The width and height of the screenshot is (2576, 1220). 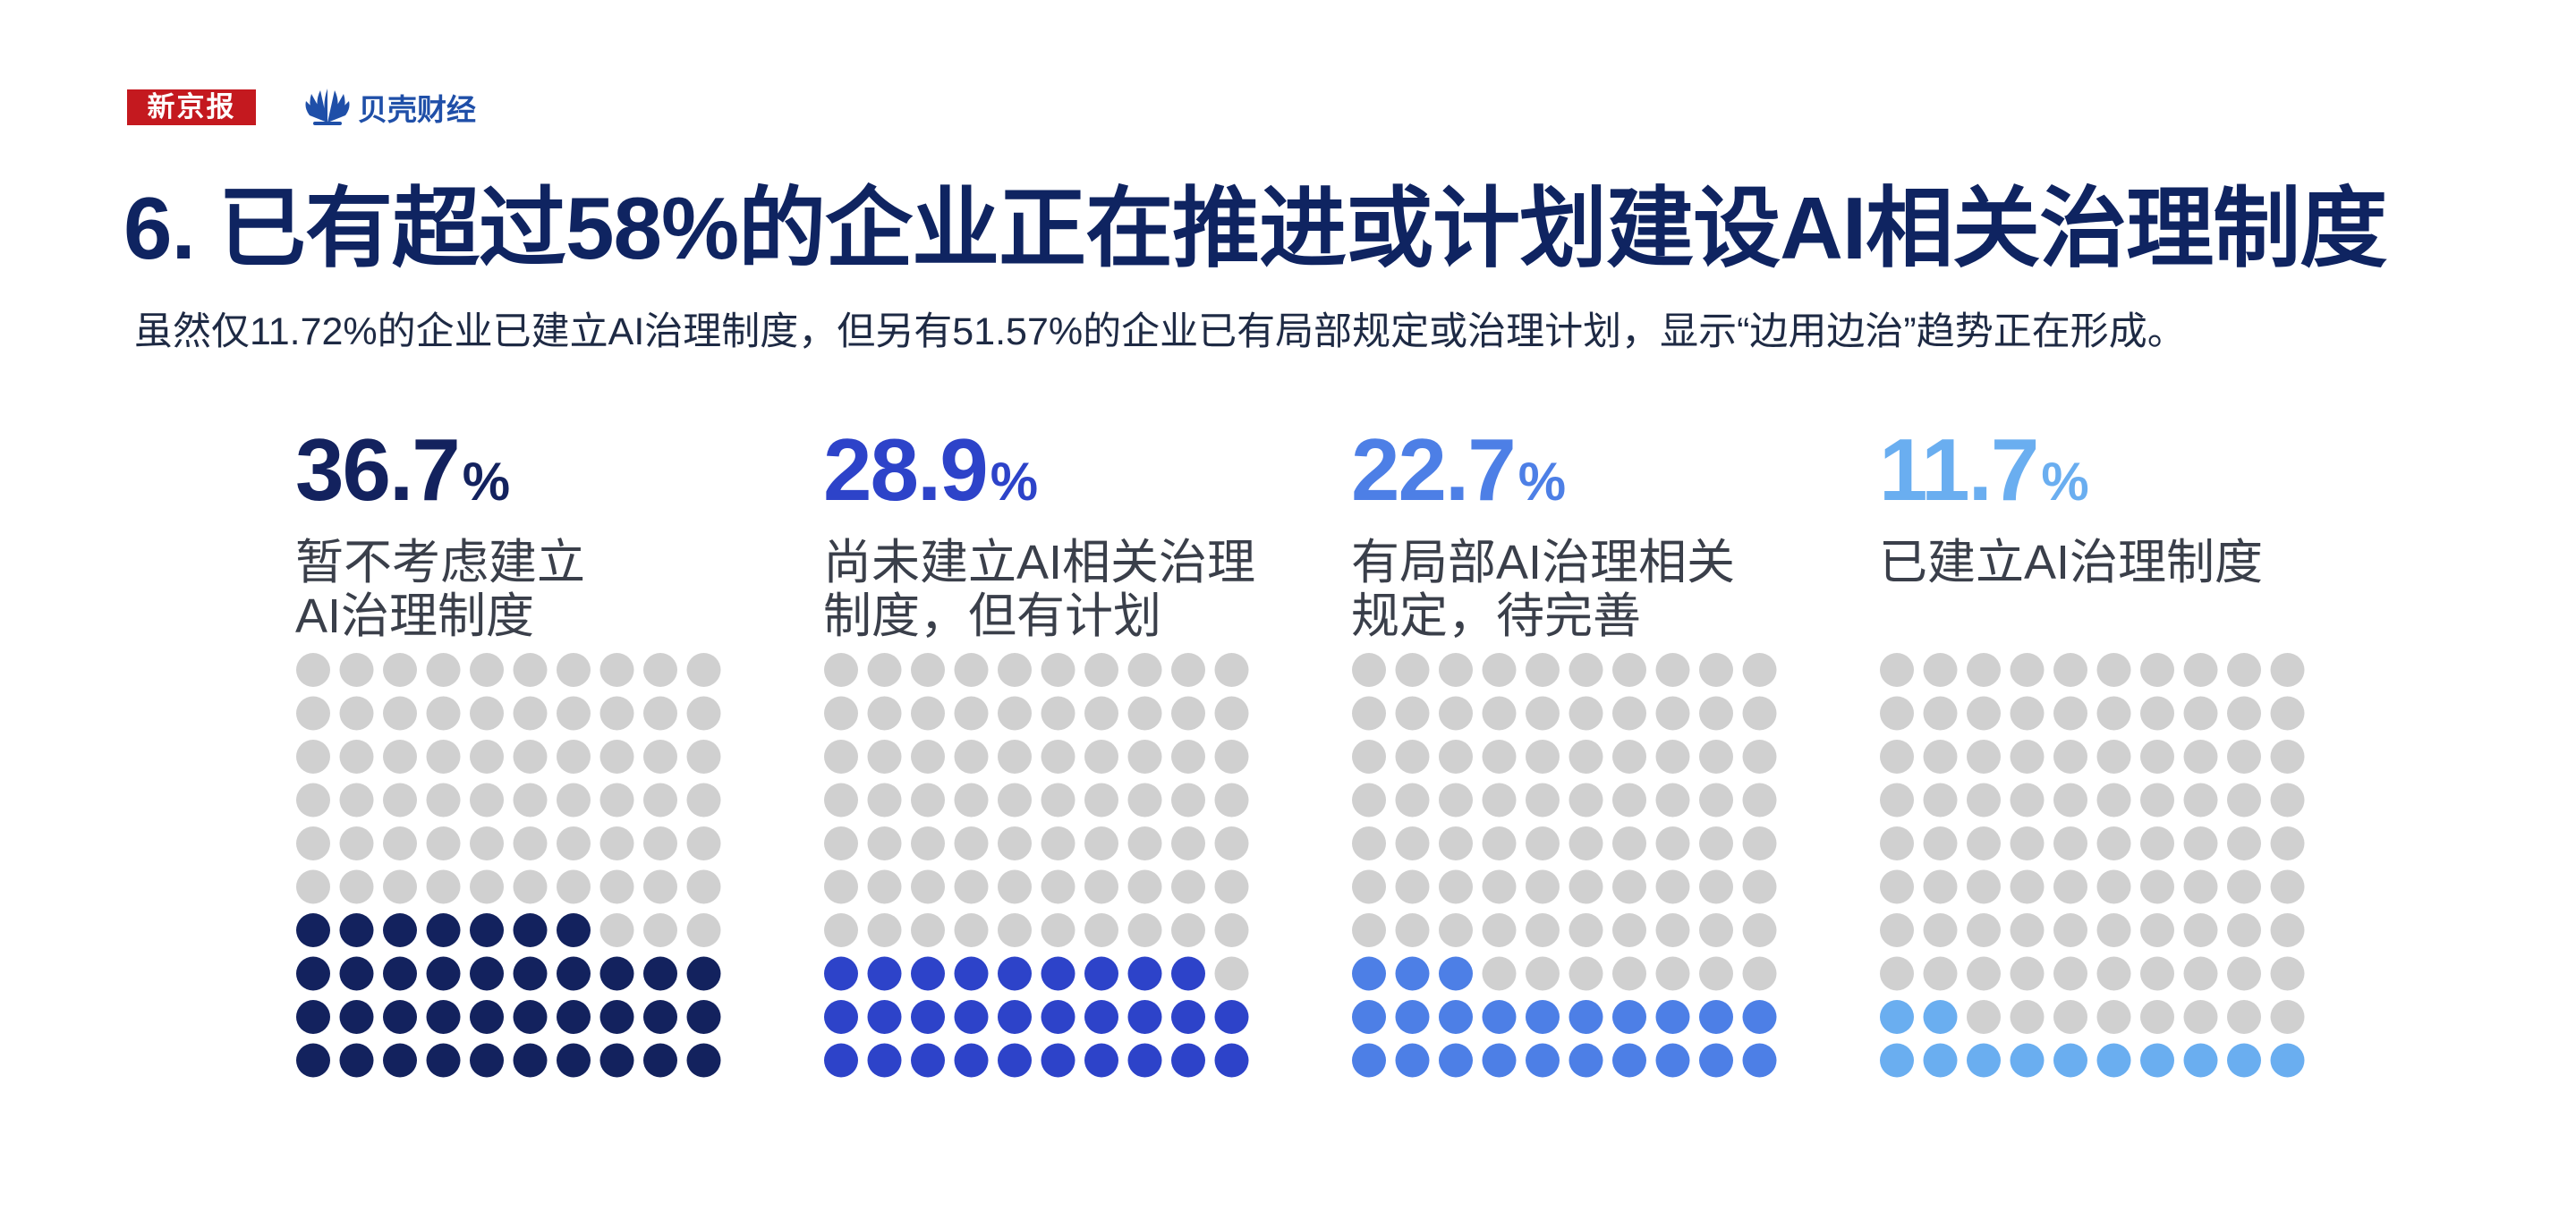 I want to click on percentage-value: 22.7%, so click(x=1574, y=476).